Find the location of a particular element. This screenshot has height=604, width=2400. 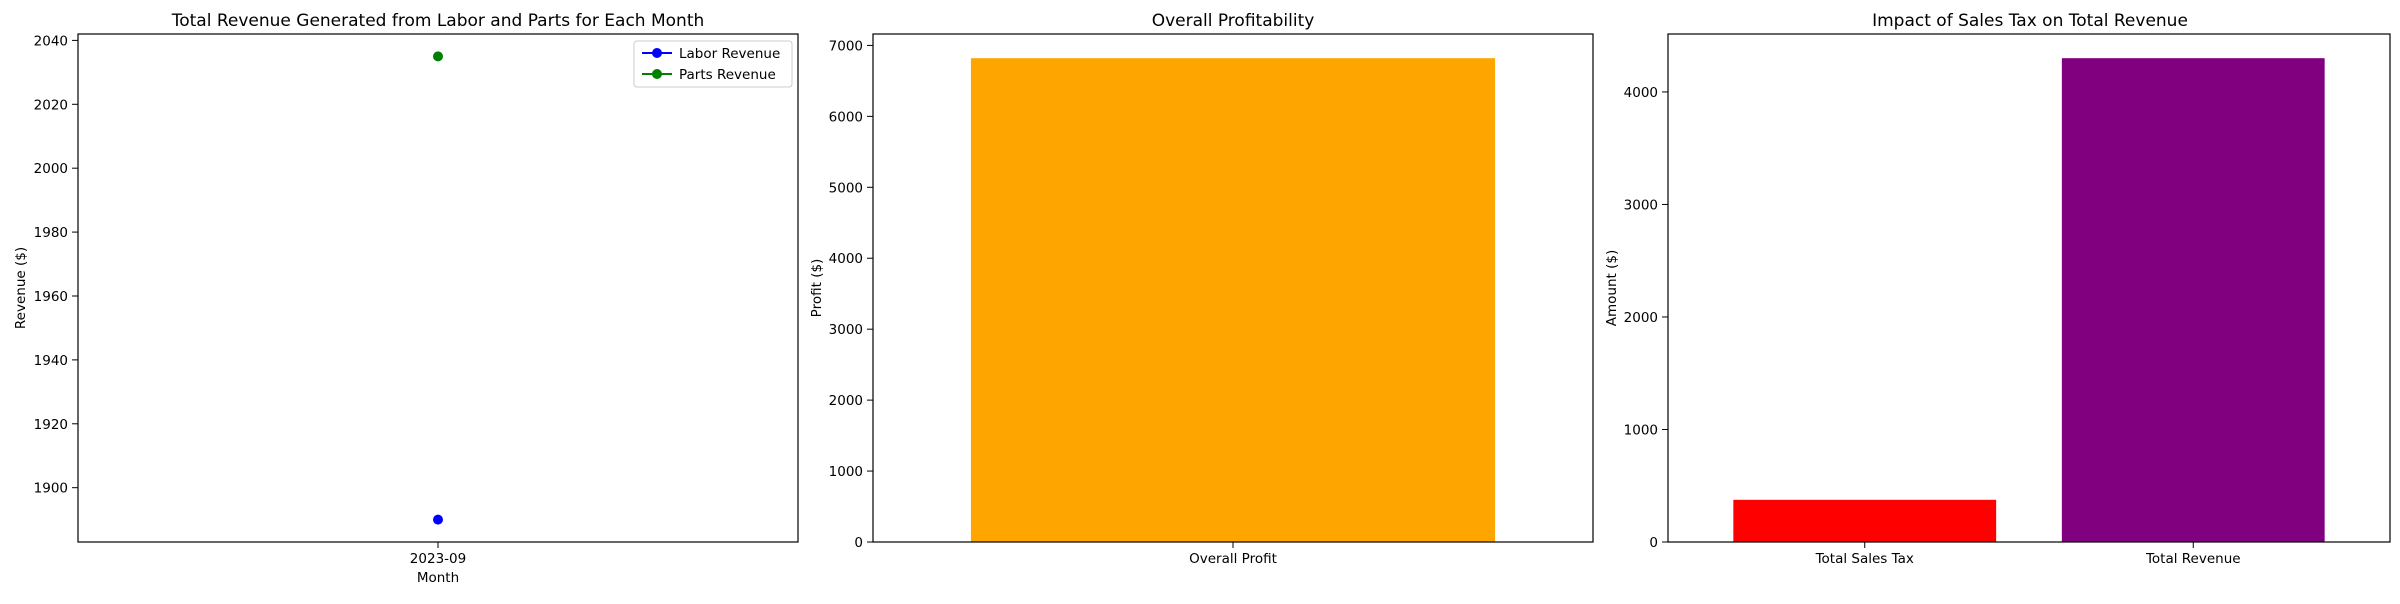

legend: Labor Revenue Parts Revenue is located at coordinates (713, 64).